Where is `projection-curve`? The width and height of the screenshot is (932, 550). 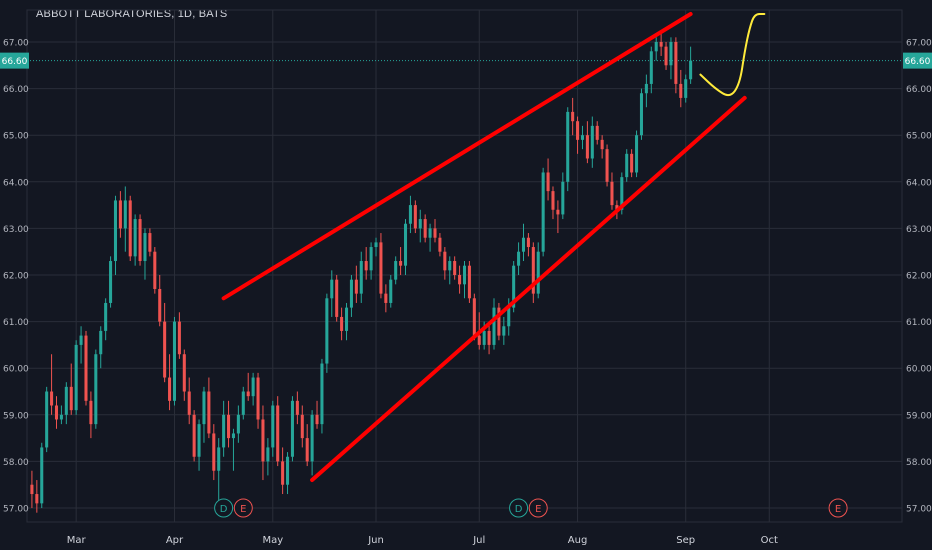 projection-curve is located at coordinates (732, 55).